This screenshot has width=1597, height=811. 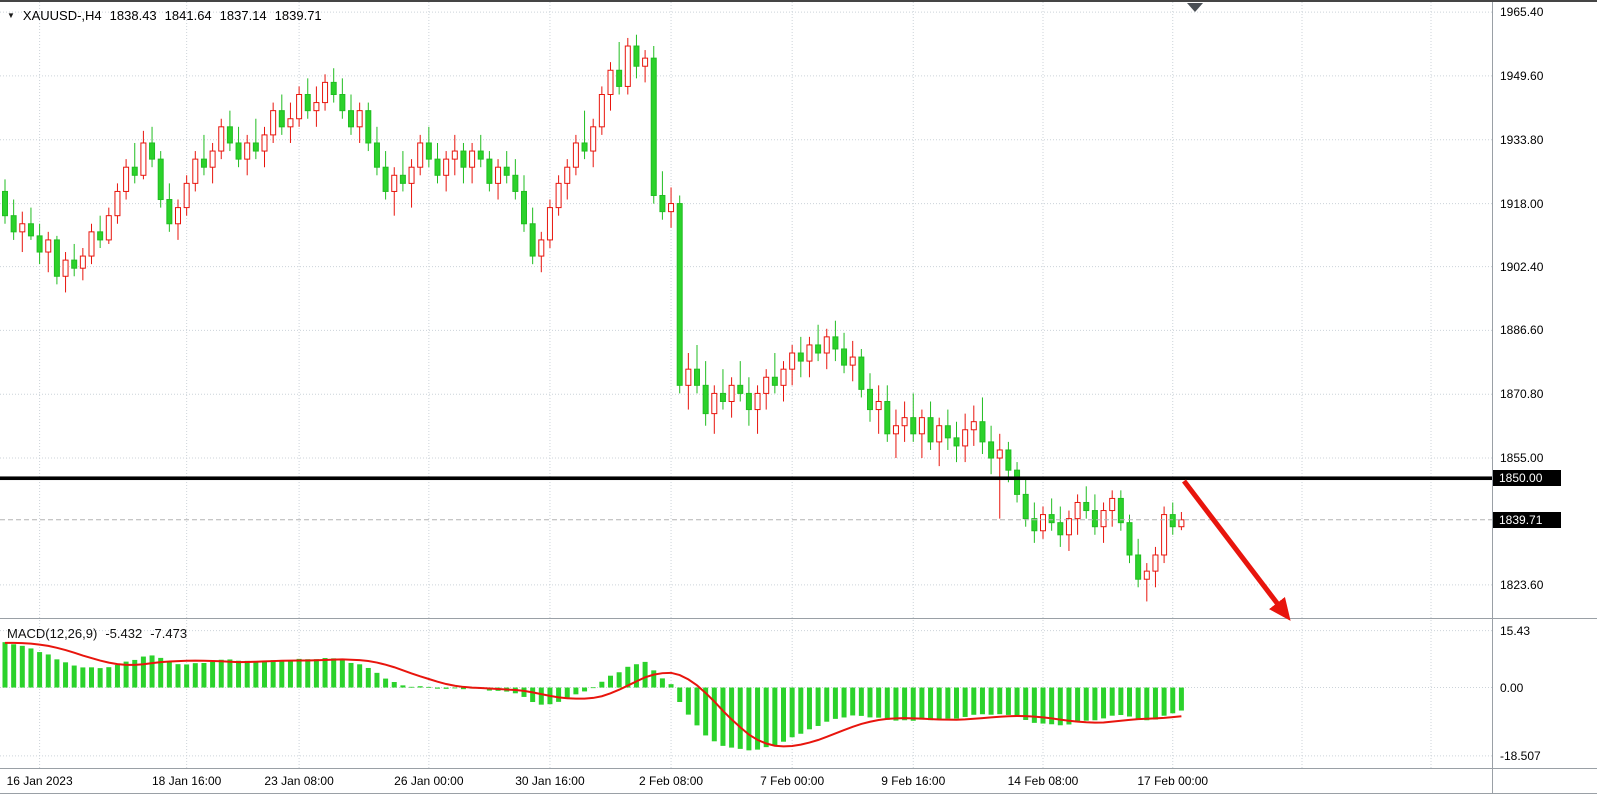 I want to click on high-value: 1841.64, so click(x=188, y=15).